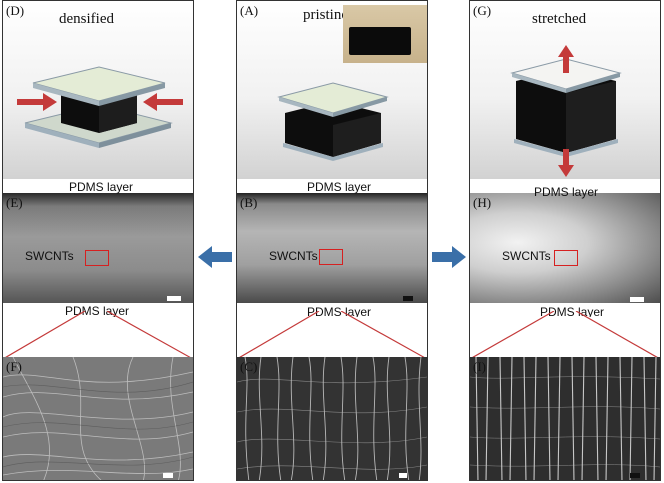 The image size is (664, 483). What do you see at coordinates (482, 10) in the screenshot?
I see `panel-label-g: (G)` at bounding box center [482, 10].